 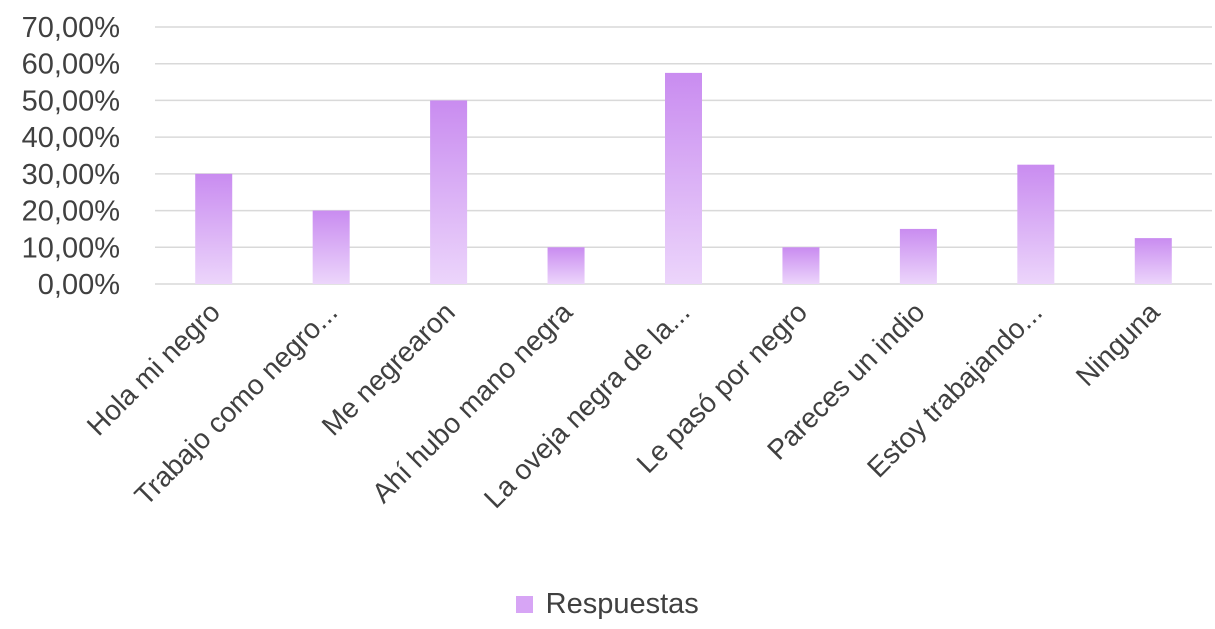 I want to click on y-tick-label: 40,00%, so click(x=71, y=138).